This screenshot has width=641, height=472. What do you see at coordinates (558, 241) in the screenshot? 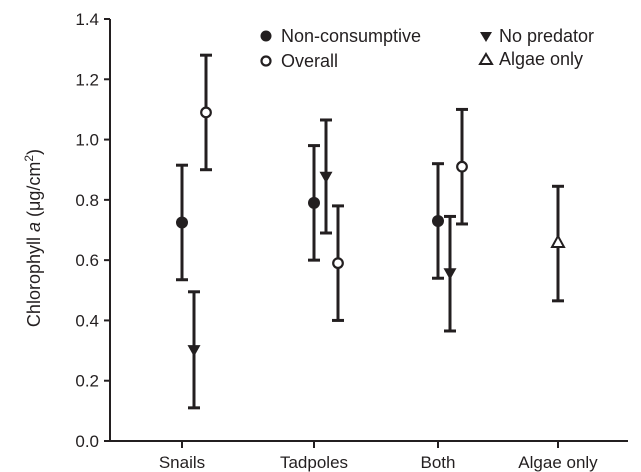
I see `marker-algae-only-algae-only` at bounding box center [558, 241].